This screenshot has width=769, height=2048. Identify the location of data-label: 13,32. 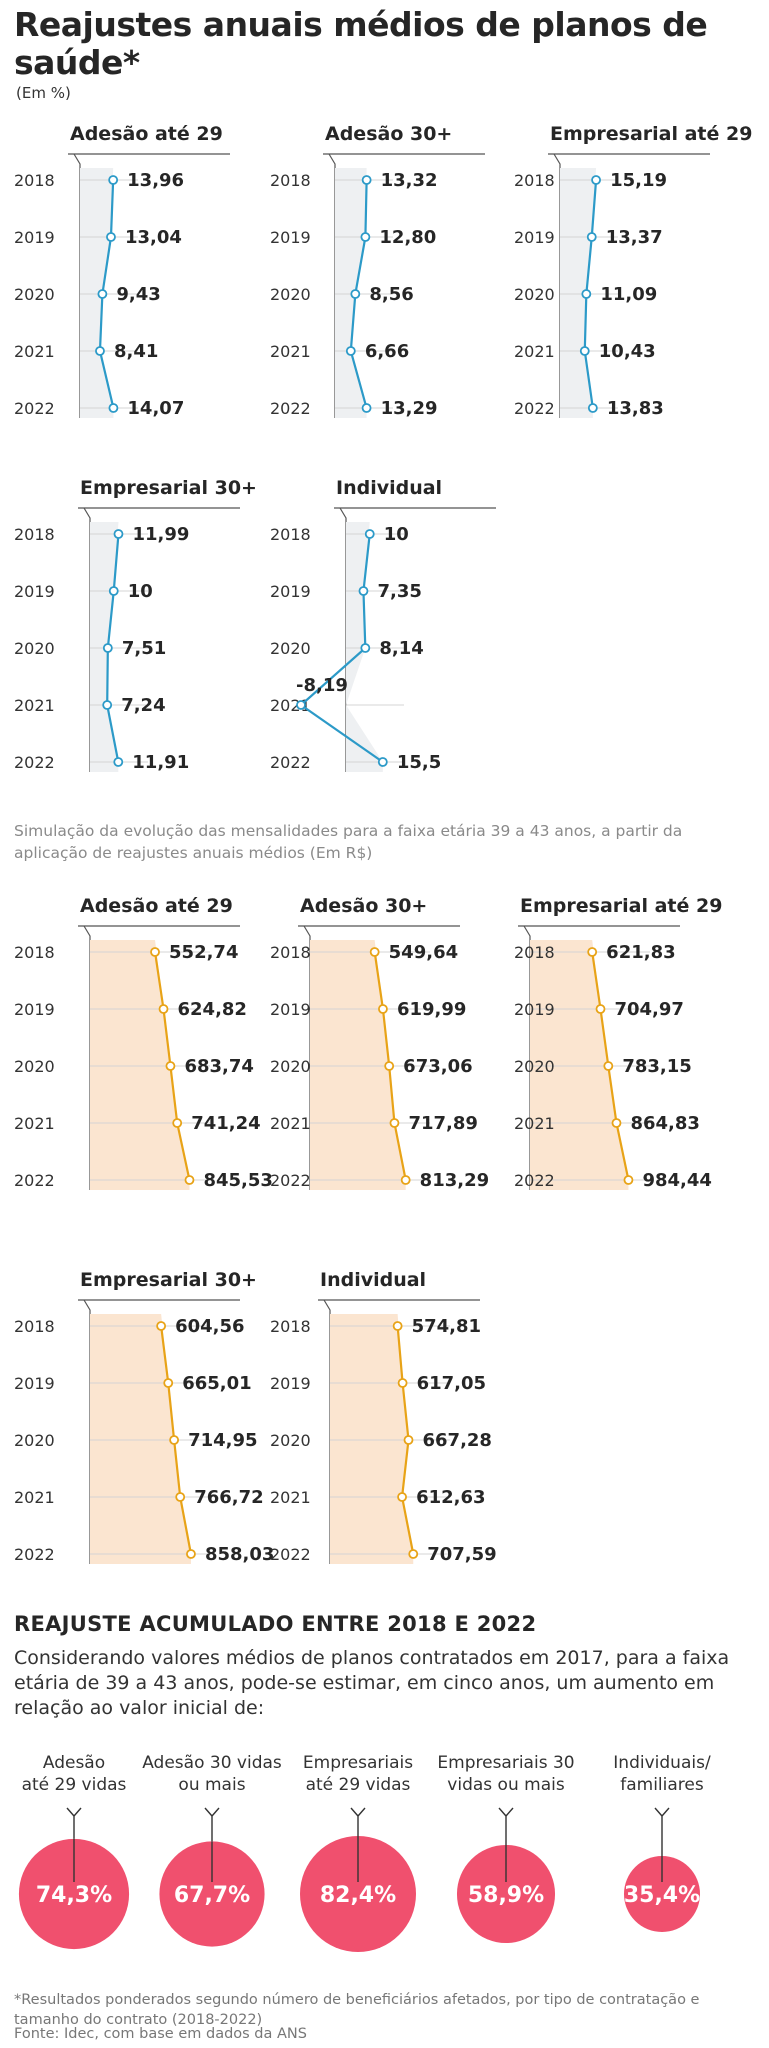
(409, 180).